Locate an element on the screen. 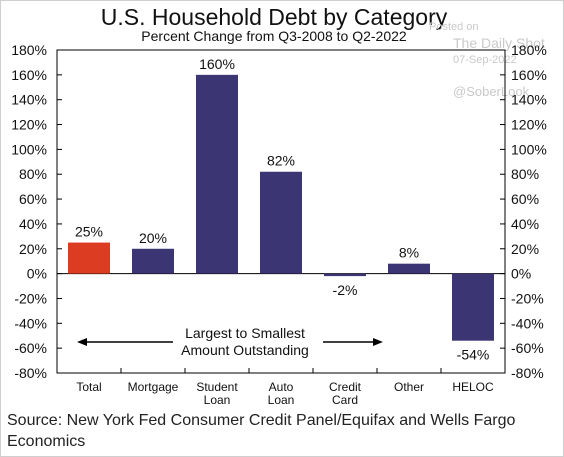  watermark-posted-on: Posted on is located at coordinates (454, 27).